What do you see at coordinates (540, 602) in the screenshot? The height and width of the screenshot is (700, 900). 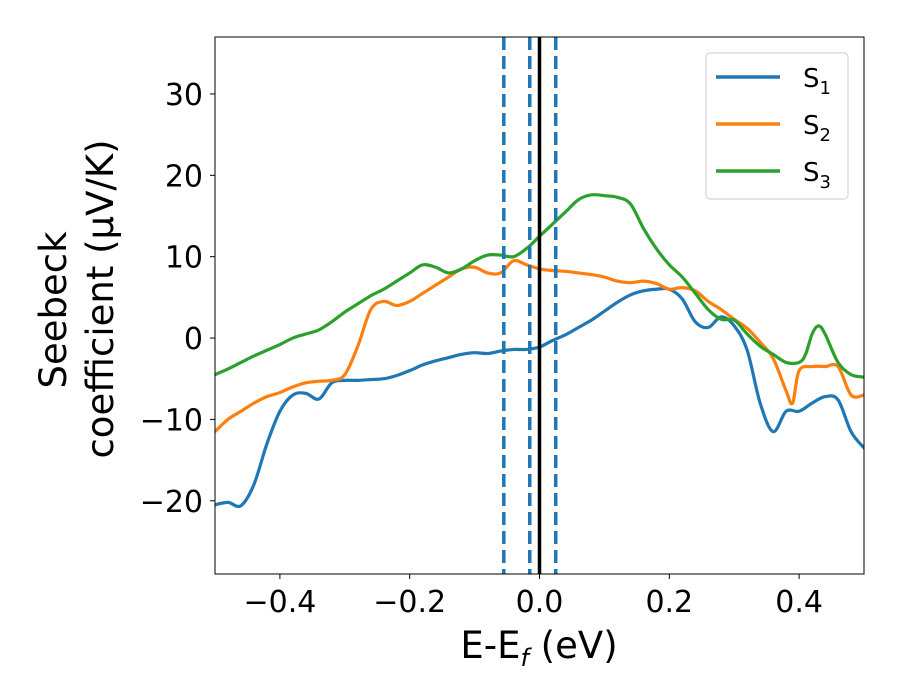 I see `x-tick-label: 0.0` at bounding box center [540, 602].